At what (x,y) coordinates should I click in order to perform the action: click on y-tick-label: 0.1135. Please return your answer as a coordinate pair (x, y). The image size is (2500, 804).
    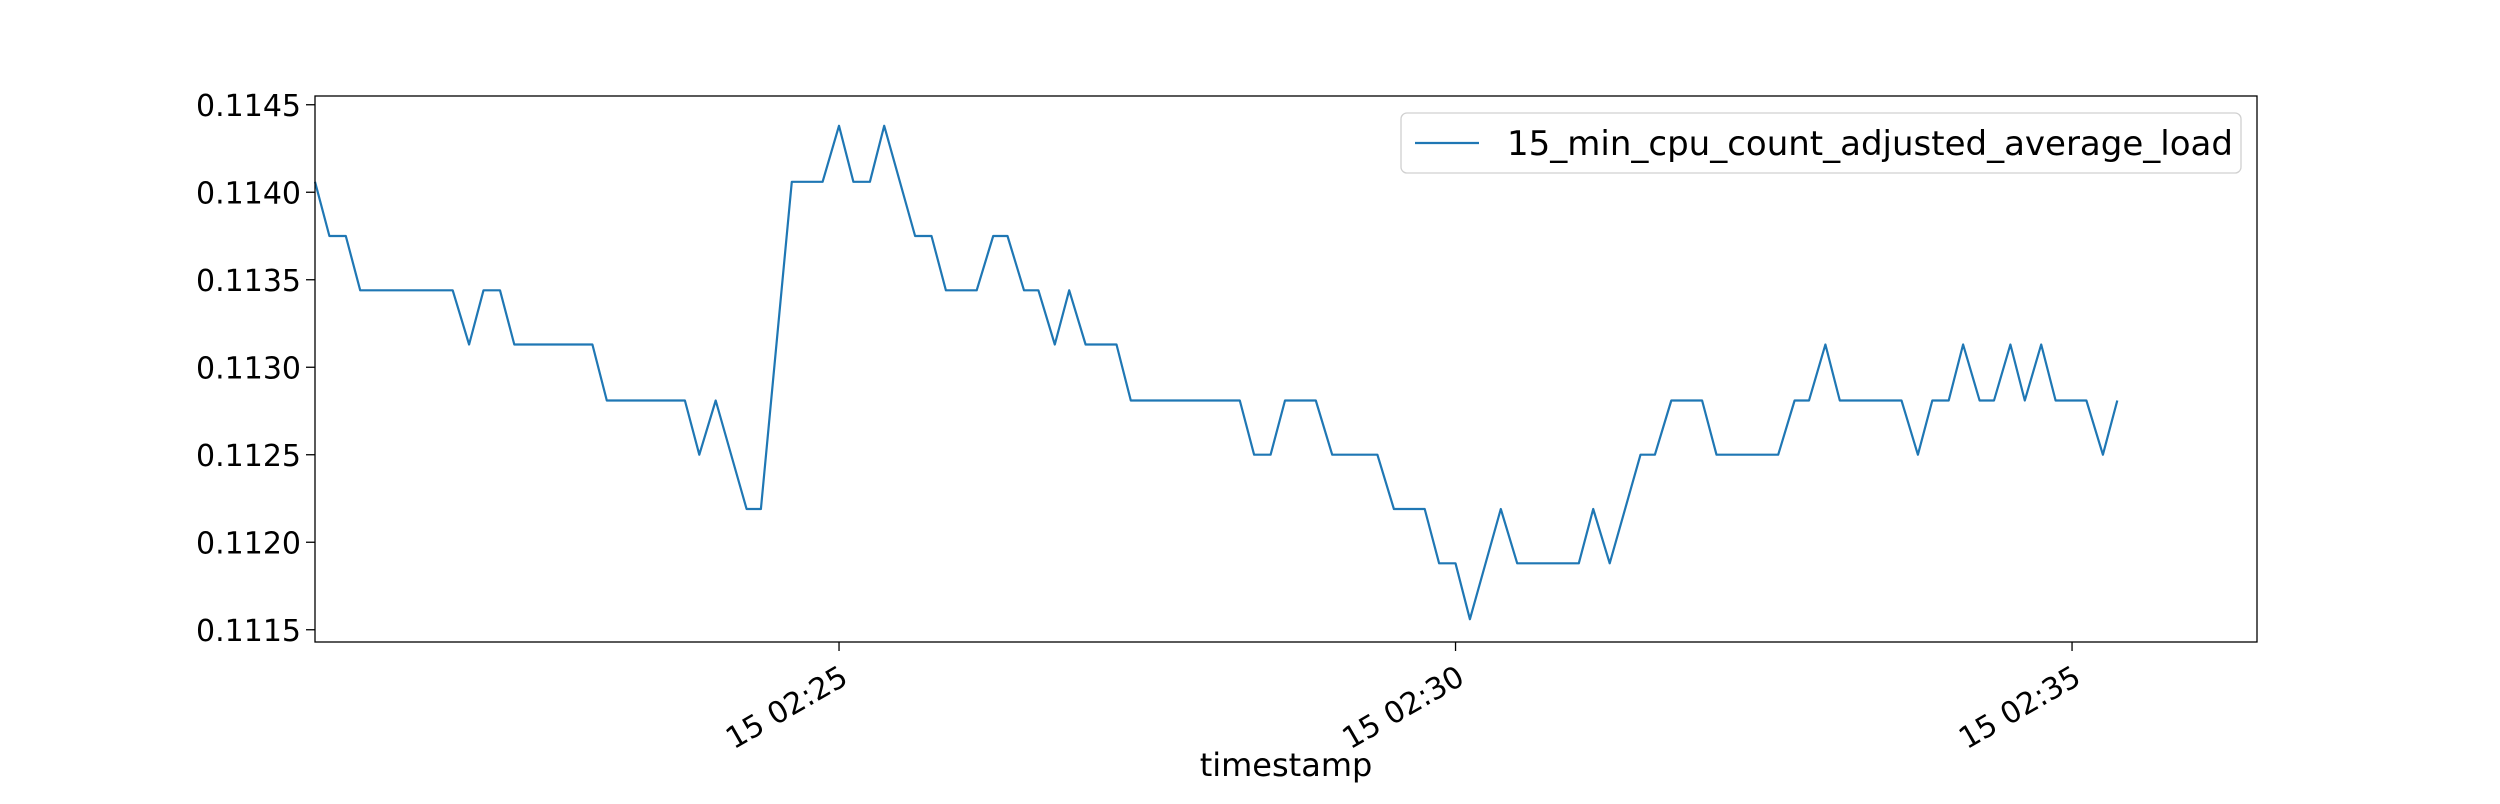
    Looking at the image, I should click on (248, 281).